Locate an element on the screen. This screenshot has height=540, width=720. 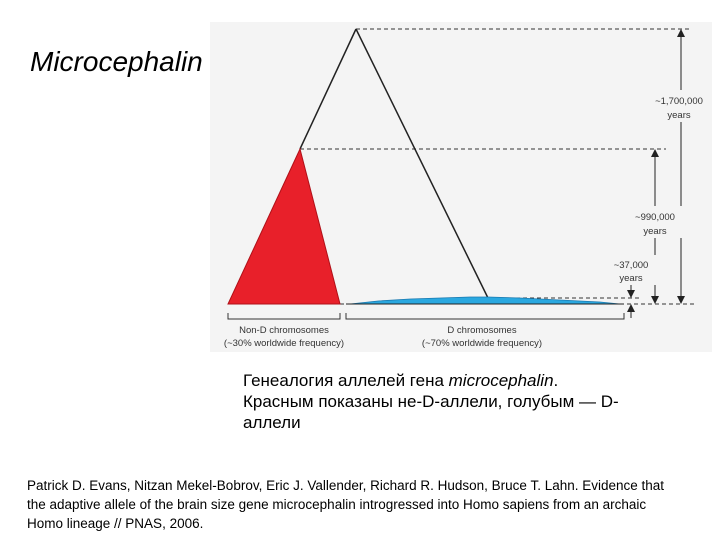
d-clade-sliver is located at coordinates (485, 300).